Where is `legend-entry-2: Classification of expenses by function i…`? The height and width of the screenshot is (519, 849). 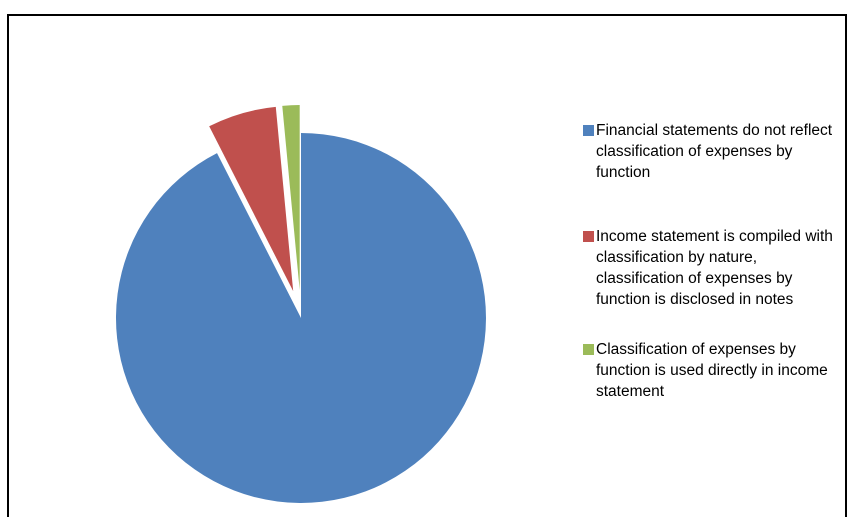
legend-entry-2: Classification of expenses by function i… is located at coordinates (716, 370).